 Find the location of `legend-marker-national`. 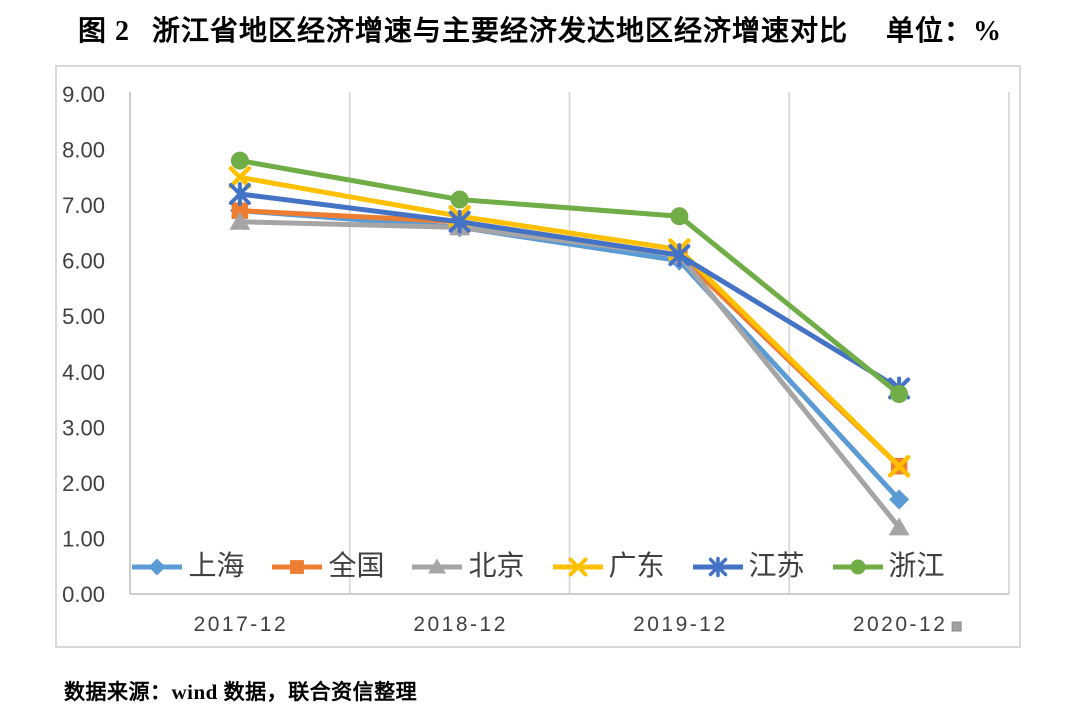

legend-marker-national is located at coordinates (297, 567).